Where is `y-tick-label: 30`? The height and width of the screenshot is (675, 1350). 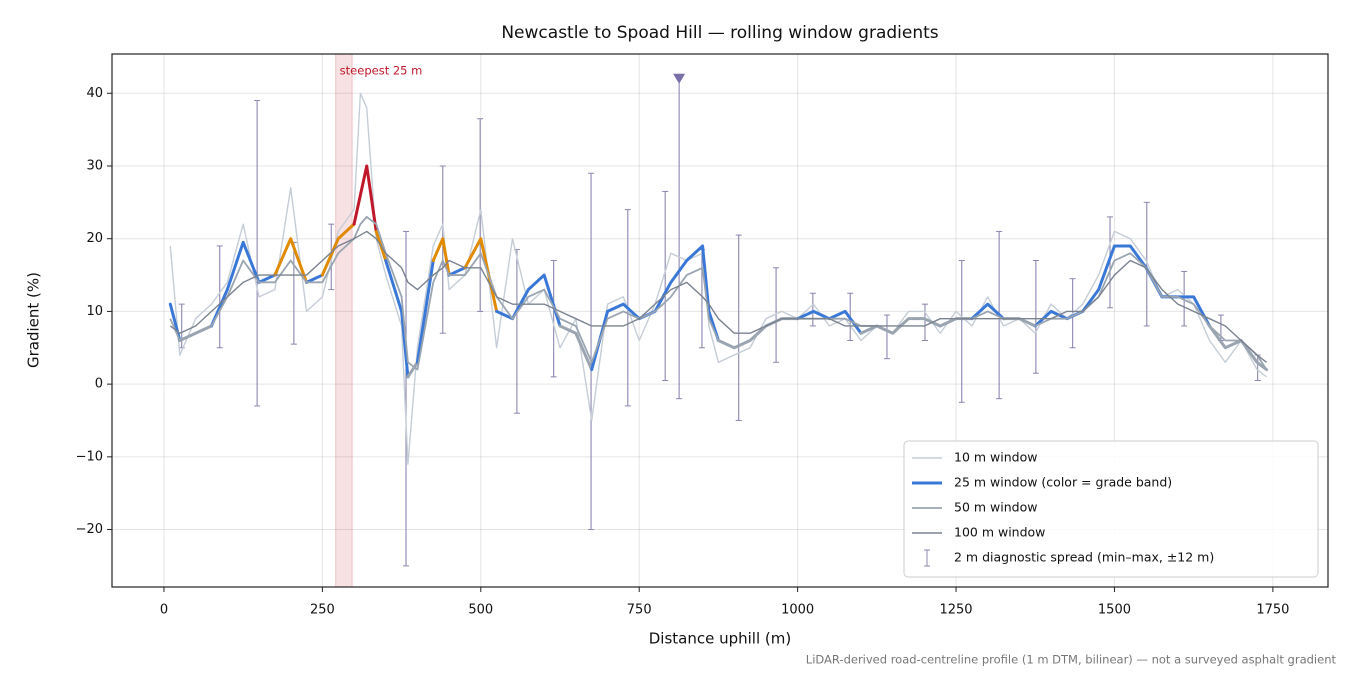 y-tick-label: 30 is located at coordinates (94, 165).